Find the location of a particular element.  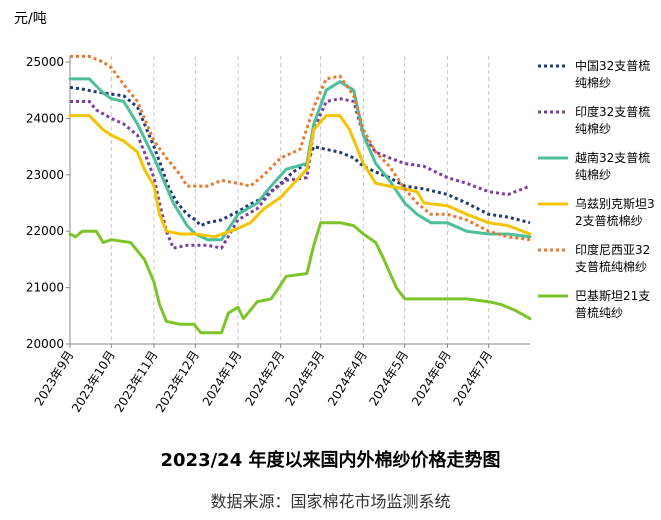

x-tick-label: 2023年9月 is located at coordinates (54, 378).